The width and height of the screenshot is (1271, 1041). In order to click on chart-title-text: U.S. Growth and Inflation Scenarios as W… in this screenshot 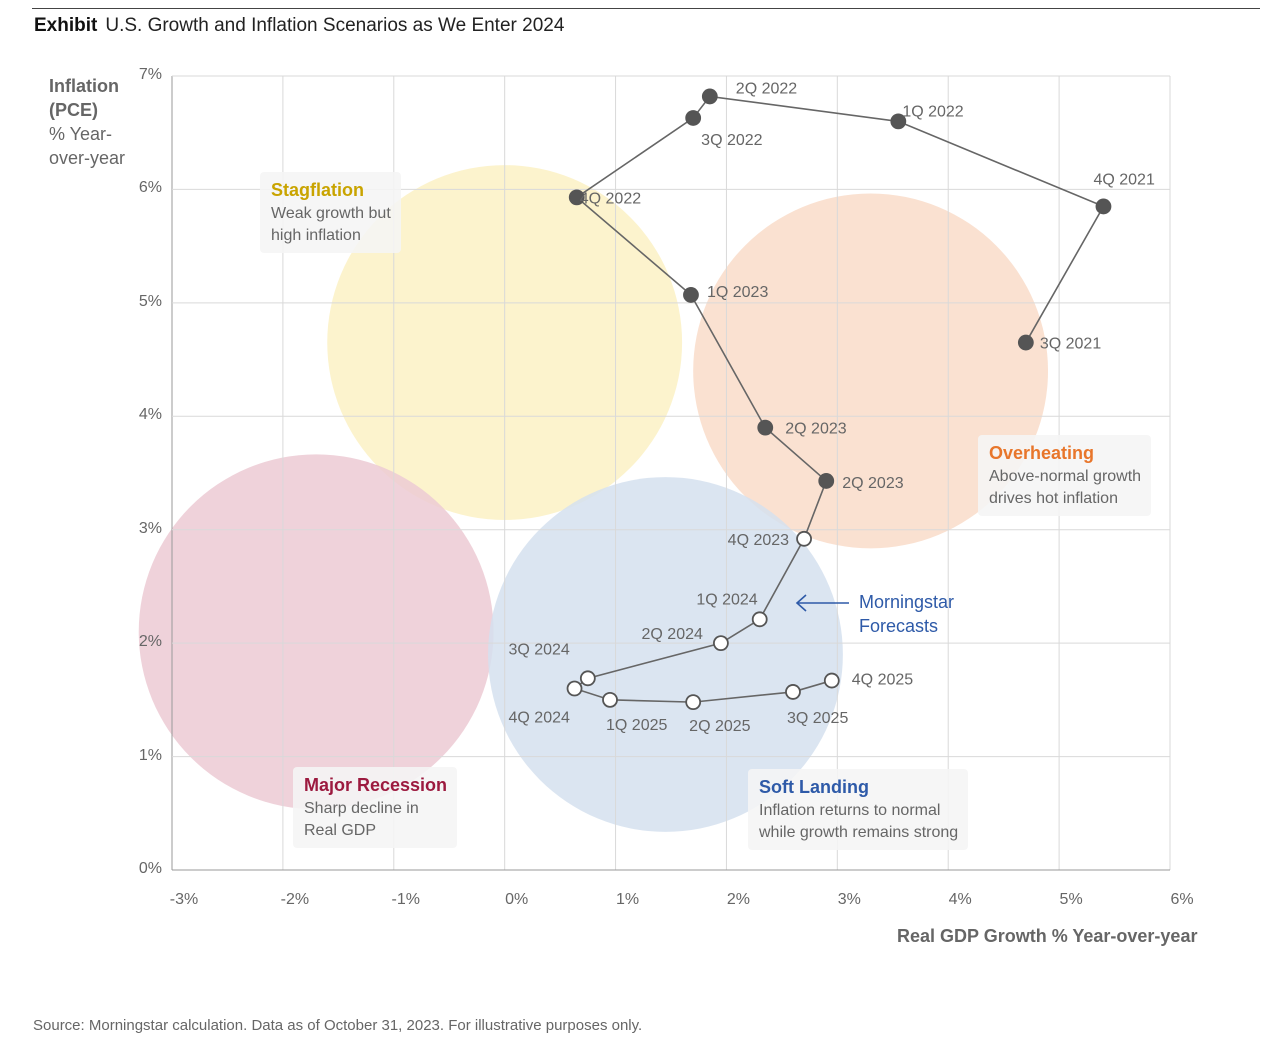, I will do `click(335, 25)`.